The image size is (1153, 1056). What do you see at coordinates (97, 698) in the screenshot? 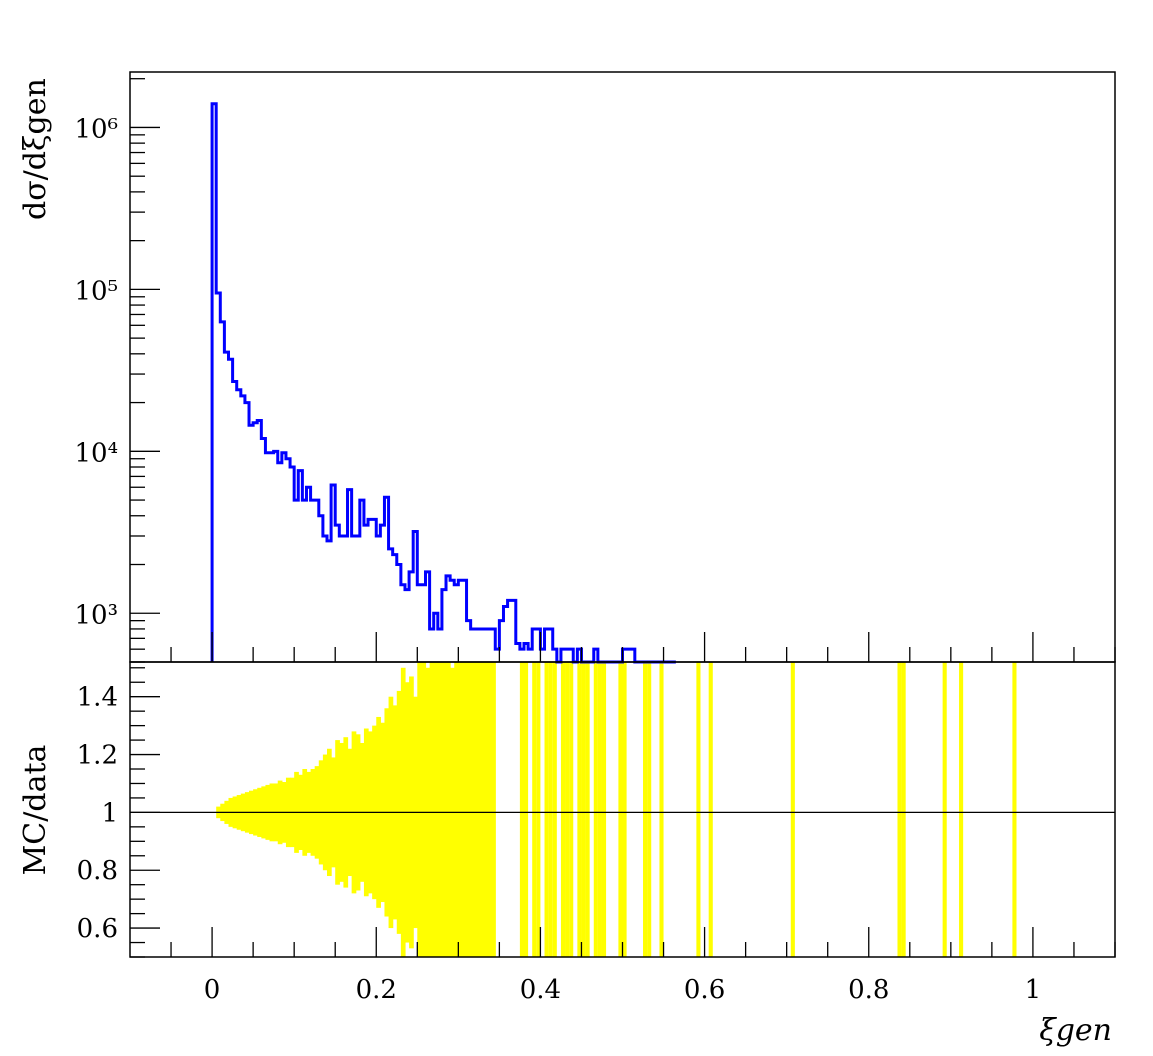
I see `ratio-y-tick-label: 1.4` at bounding box center [97, 698].